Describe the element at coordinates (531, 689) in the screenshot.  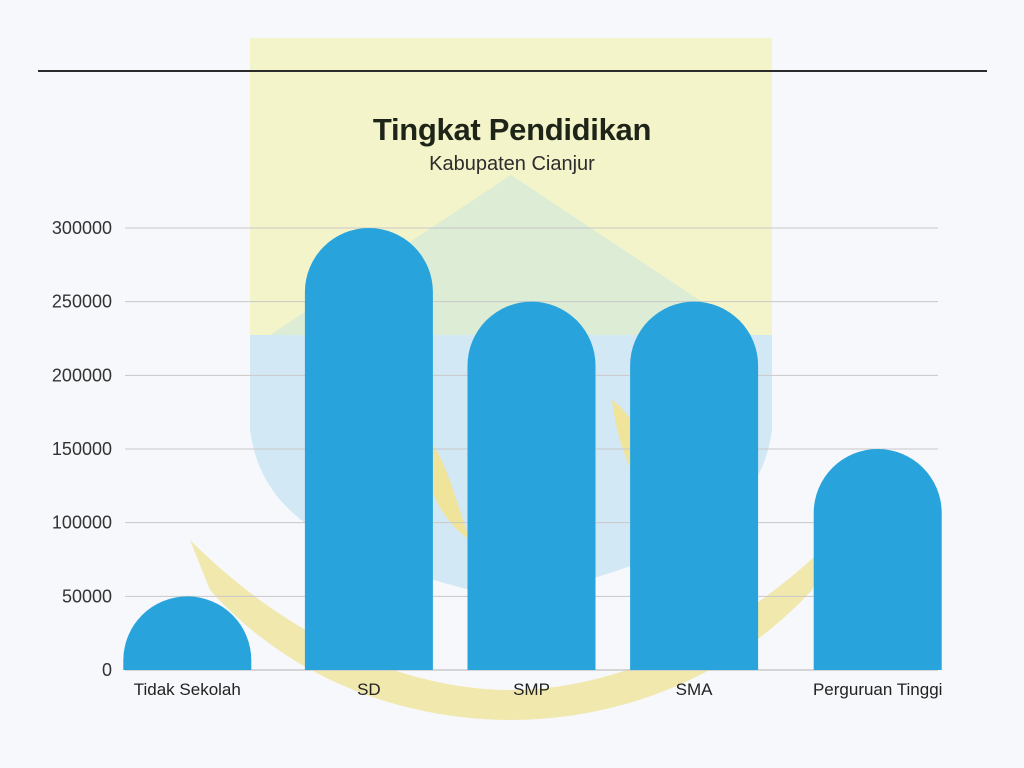
I see `x-tick-label: SMP` at that location.